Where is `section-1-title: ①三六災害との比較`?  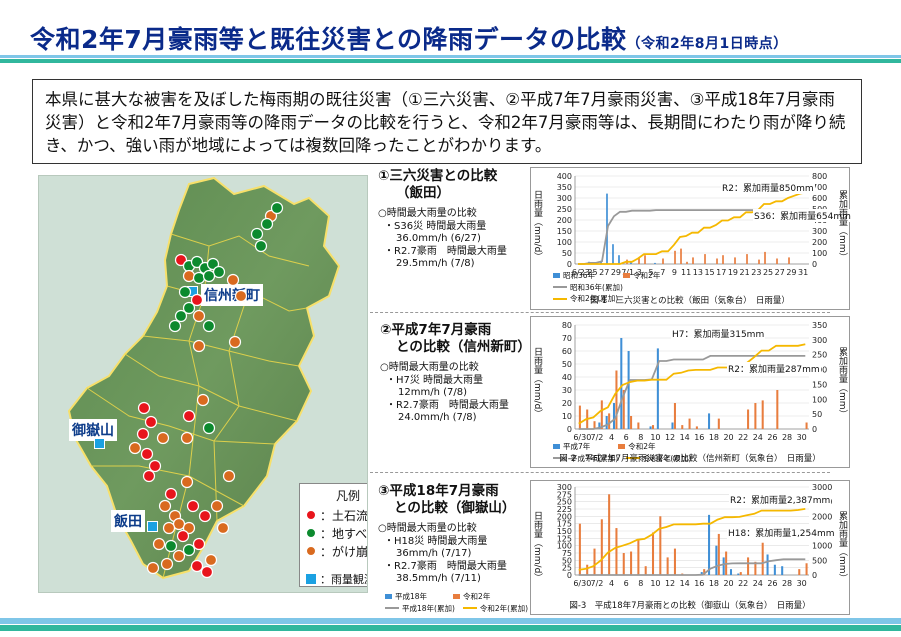
section-1-title: ①三六災害との比較 is located at coordinates (438, 176).